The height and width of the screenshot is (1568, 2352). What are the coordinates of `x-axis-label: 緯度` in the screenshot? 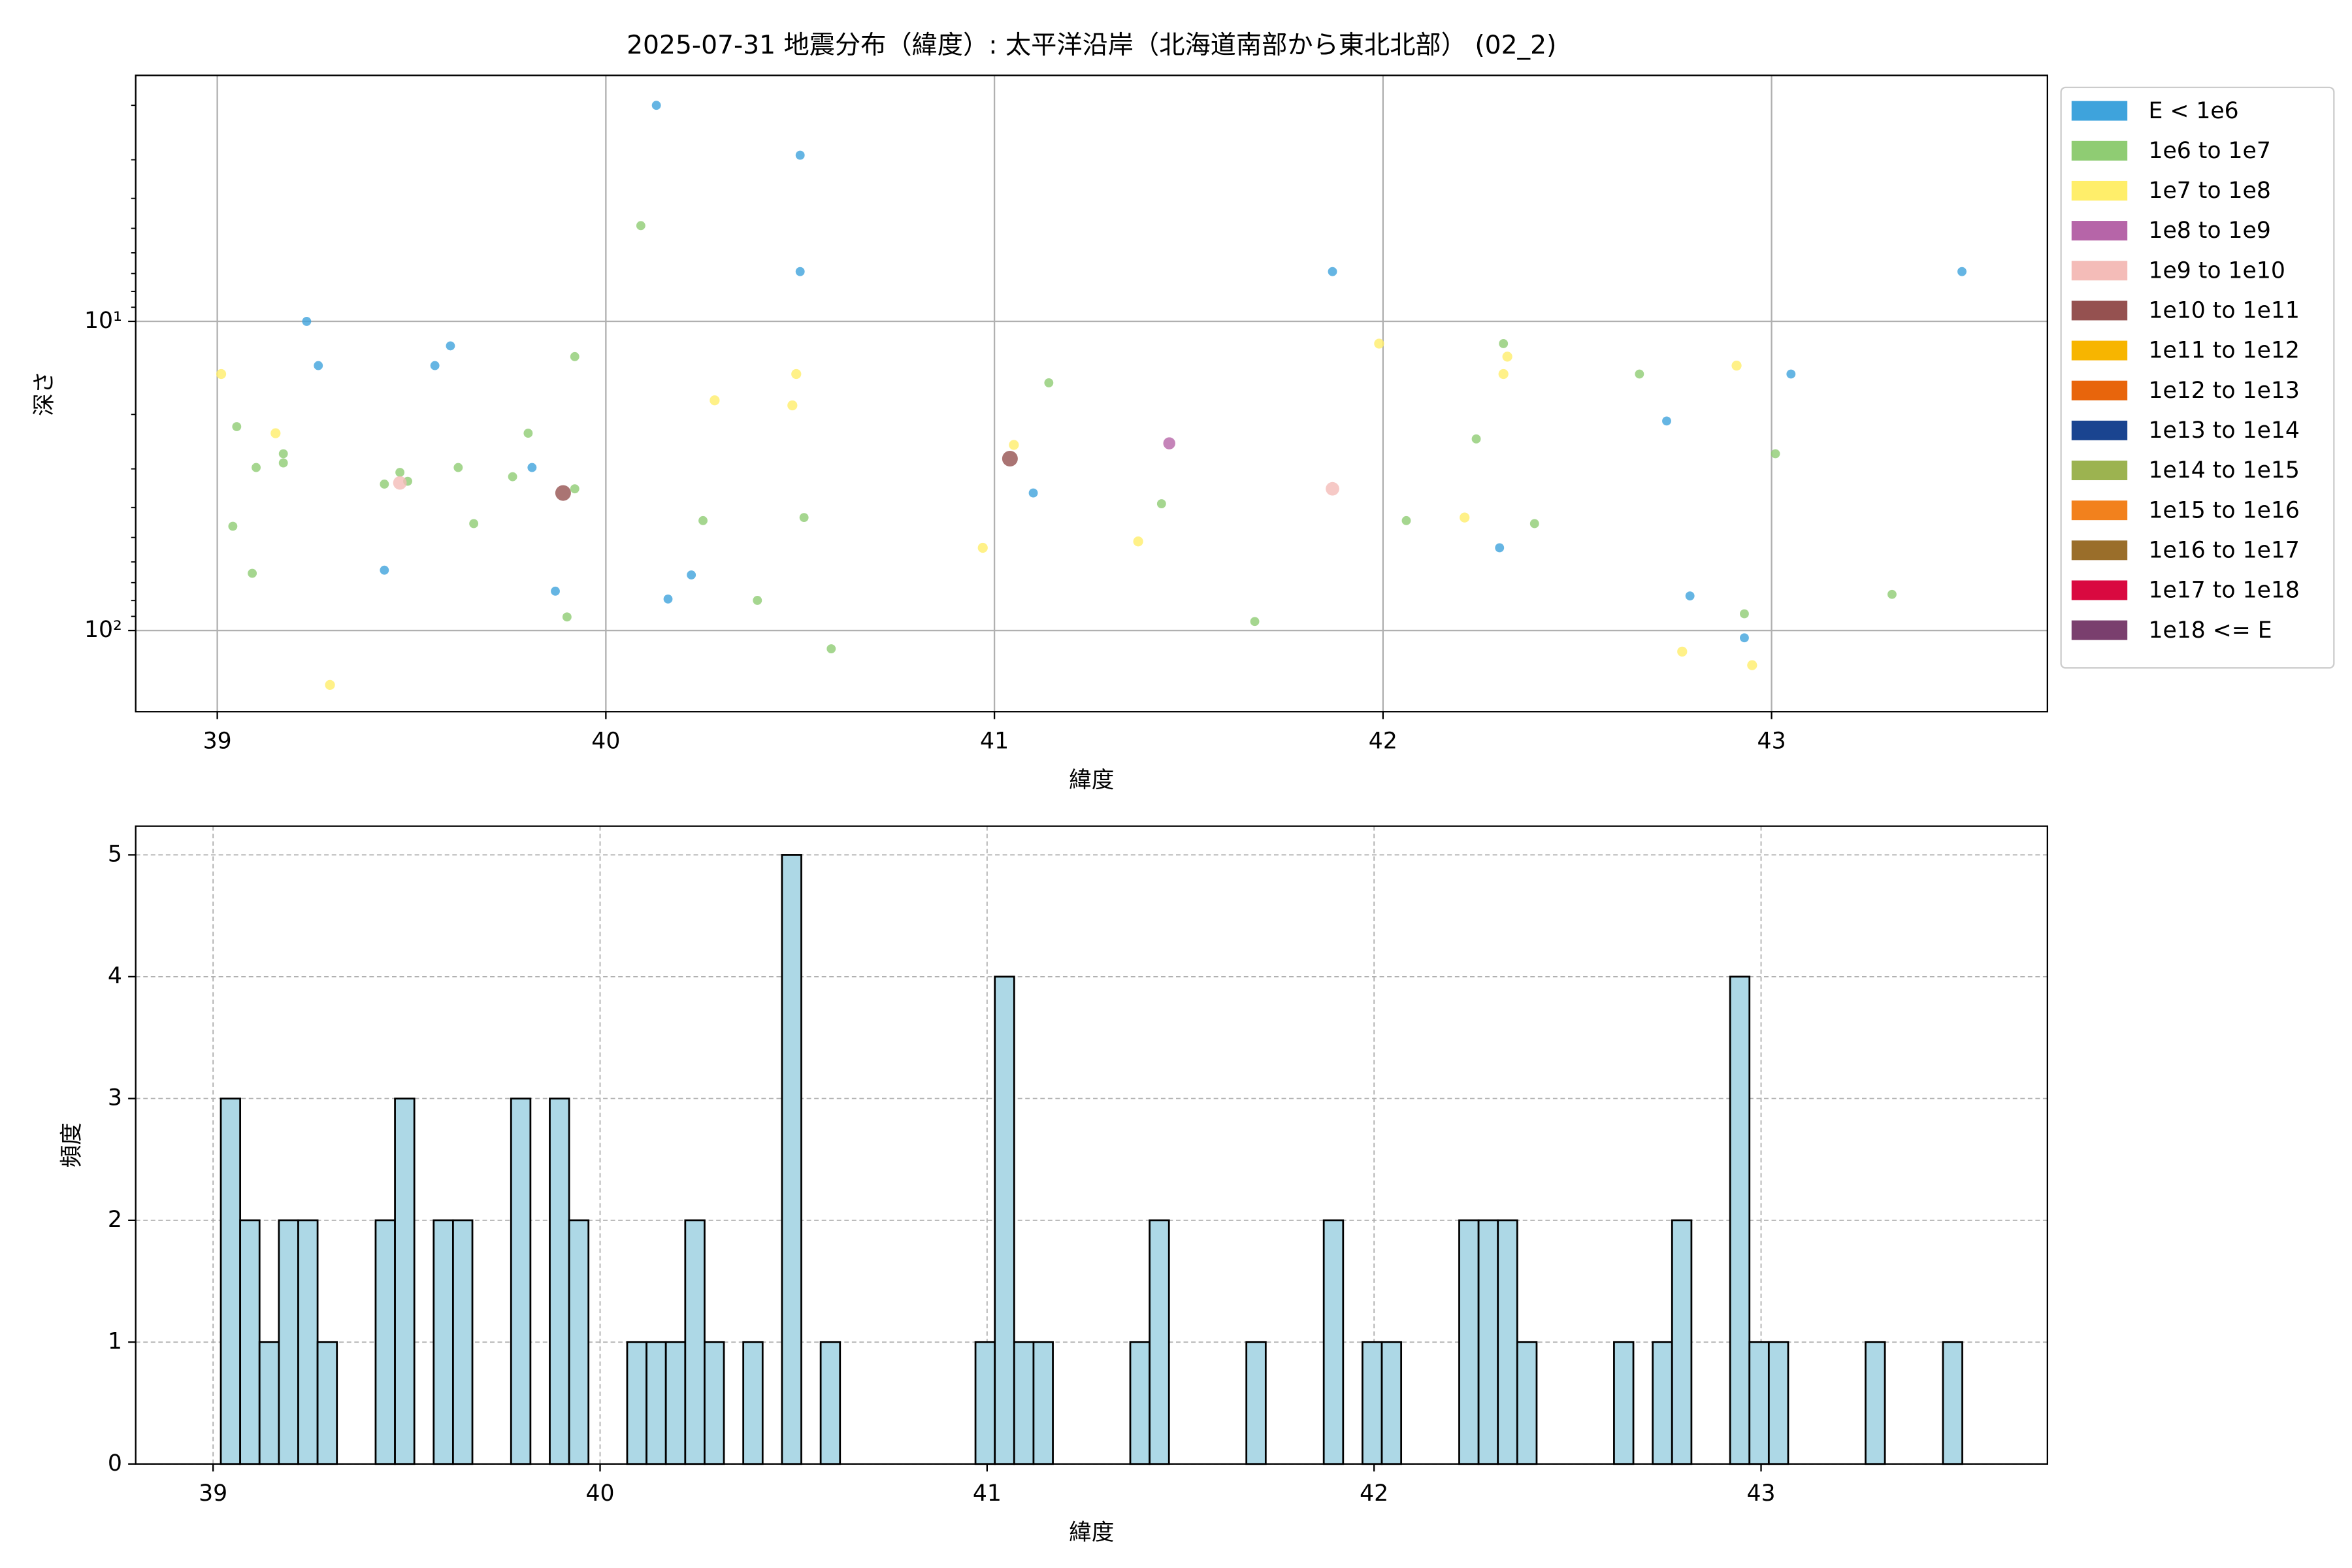 It's located at (1091, 1533).